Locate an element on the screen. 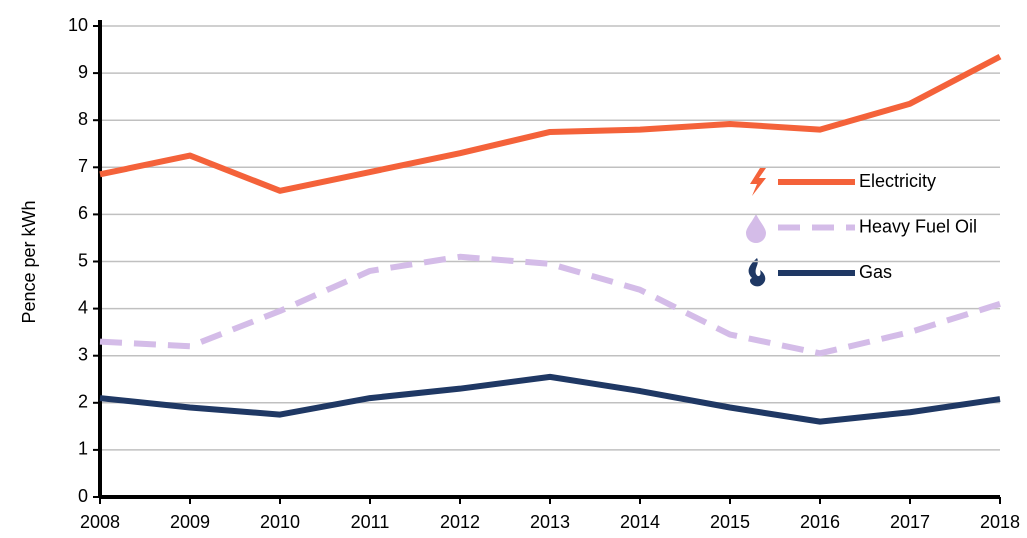 The image size is (1027, 538). y-tick-label: 10 is located at coordinates (78, 25).